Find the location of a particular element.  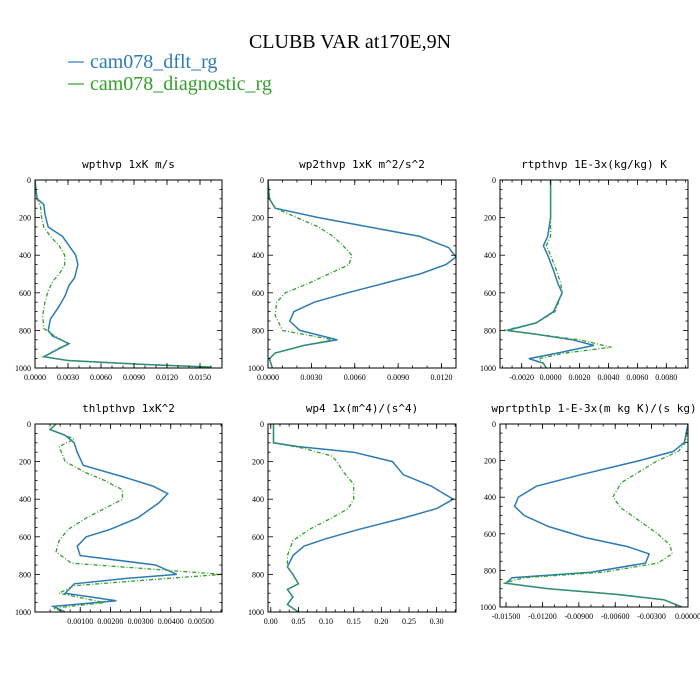

panel-title: wp2thvp 1xK m^2/s^2 is located at coordinates (362, 164).